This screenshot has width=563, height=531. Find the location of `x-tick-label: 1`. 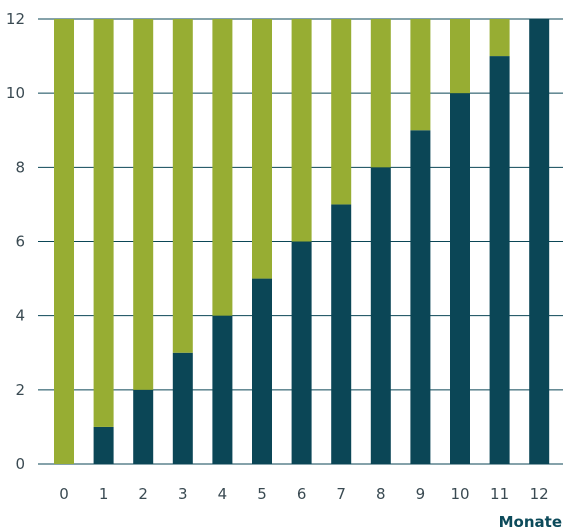

x-tick-label: 1 is located at coordinates (104, 494).